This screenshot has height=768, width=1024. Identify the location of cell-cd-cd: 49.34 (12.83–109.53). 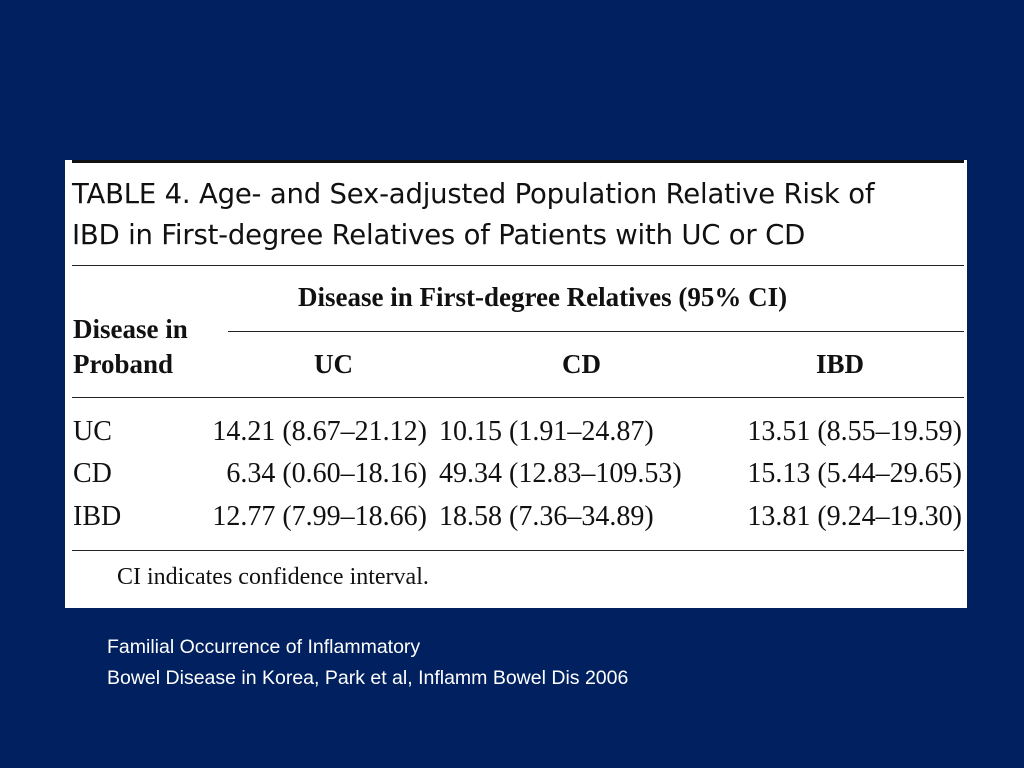
(560, 473).